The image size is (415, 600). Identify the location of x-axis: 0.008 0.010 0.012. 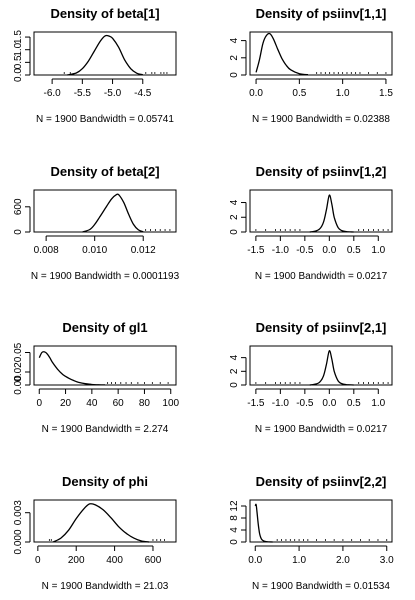
(95, 245).